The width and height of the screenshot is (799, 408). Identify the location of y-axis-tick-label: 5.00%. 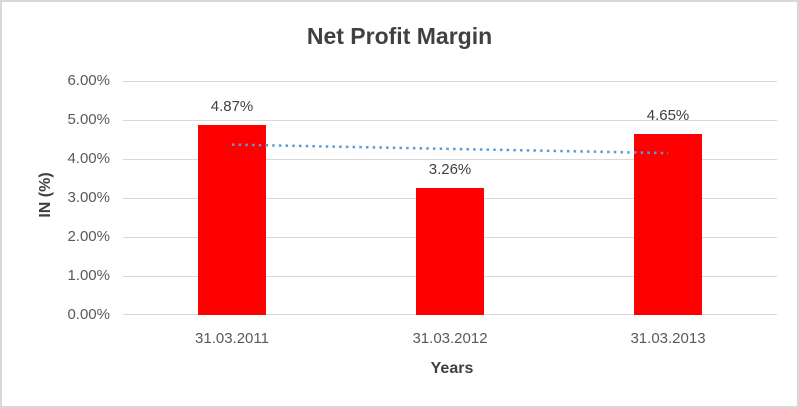
(88, 119).